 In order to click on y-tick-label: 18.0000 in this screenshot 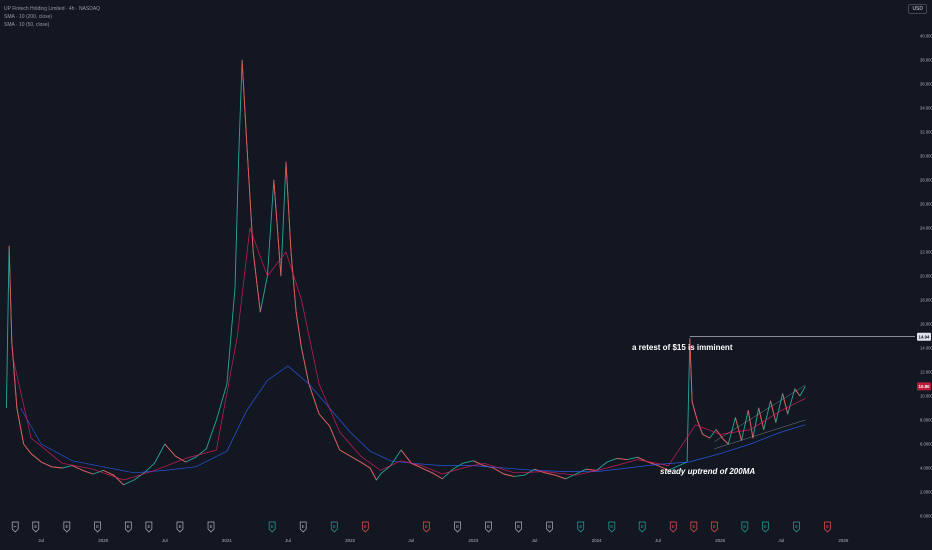, I will do `click(926, 300)`.